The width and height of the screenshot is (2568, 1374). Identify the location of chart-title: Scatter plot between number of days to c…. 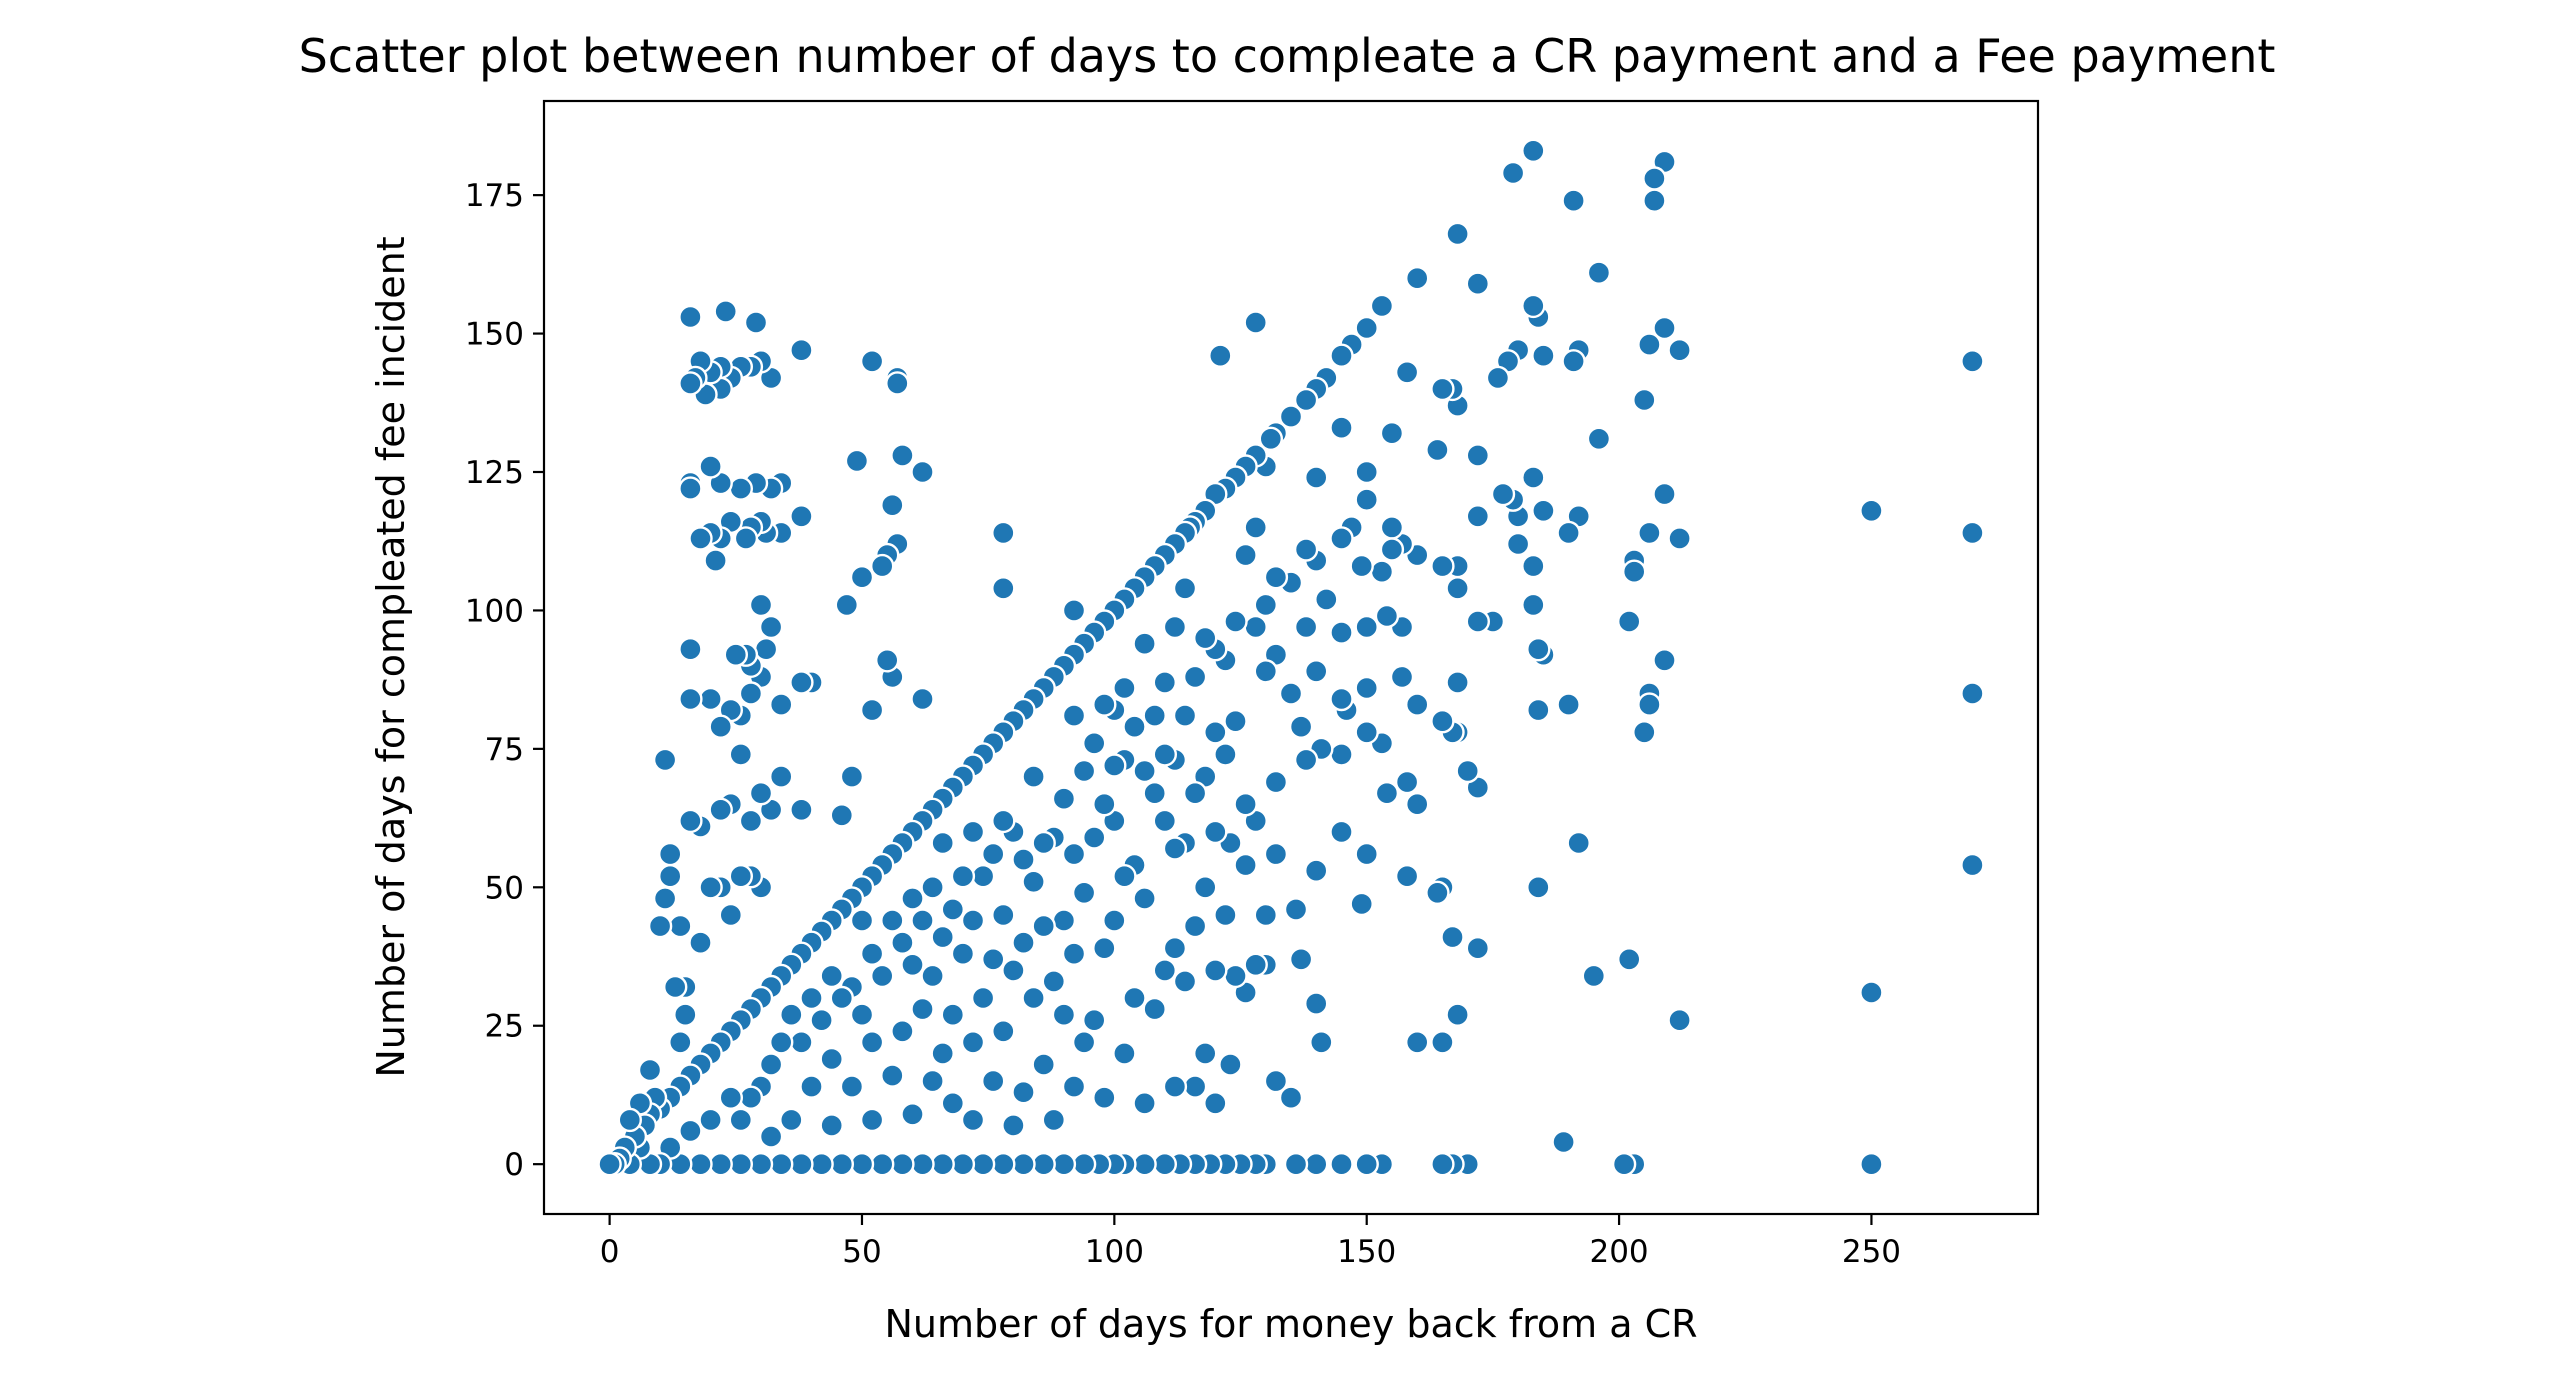
(1287, 56).